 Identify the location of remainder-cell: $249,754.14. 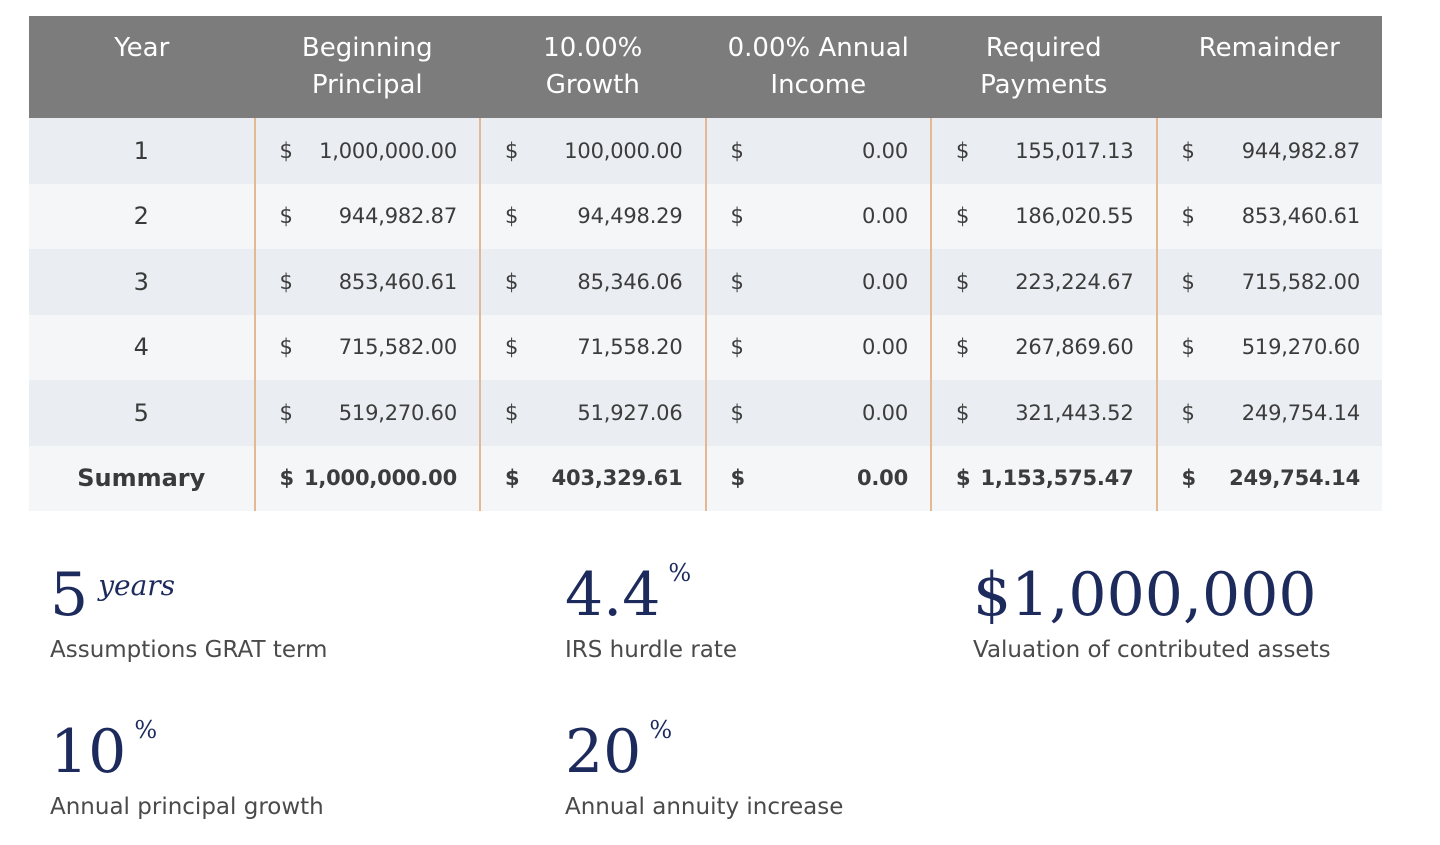
(1268, 413).